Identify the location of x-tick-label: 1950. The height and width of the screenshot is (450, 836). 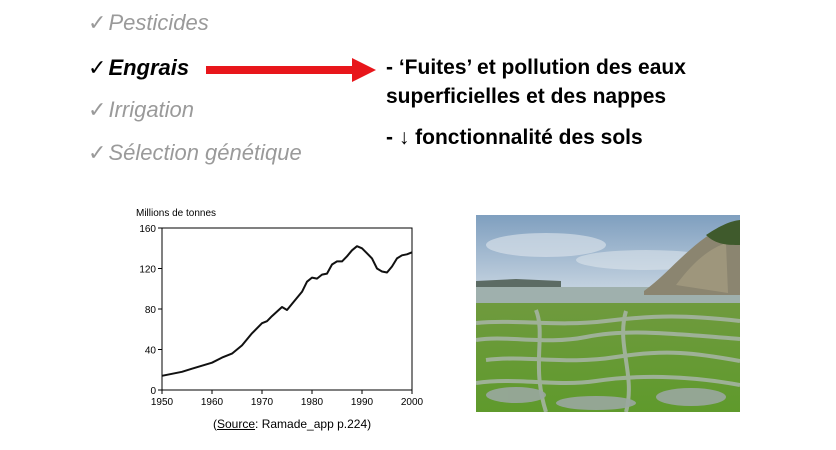
(162, 402).